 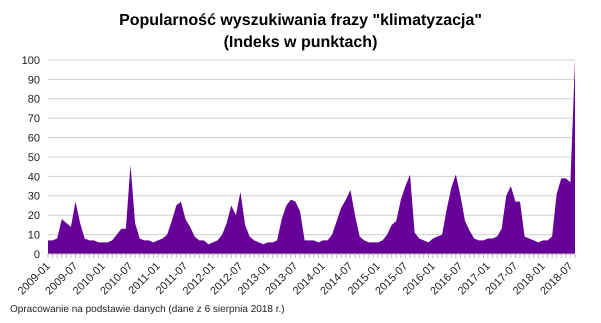 I want to click on y-tick-label: 70, so click(x=34, y=119).